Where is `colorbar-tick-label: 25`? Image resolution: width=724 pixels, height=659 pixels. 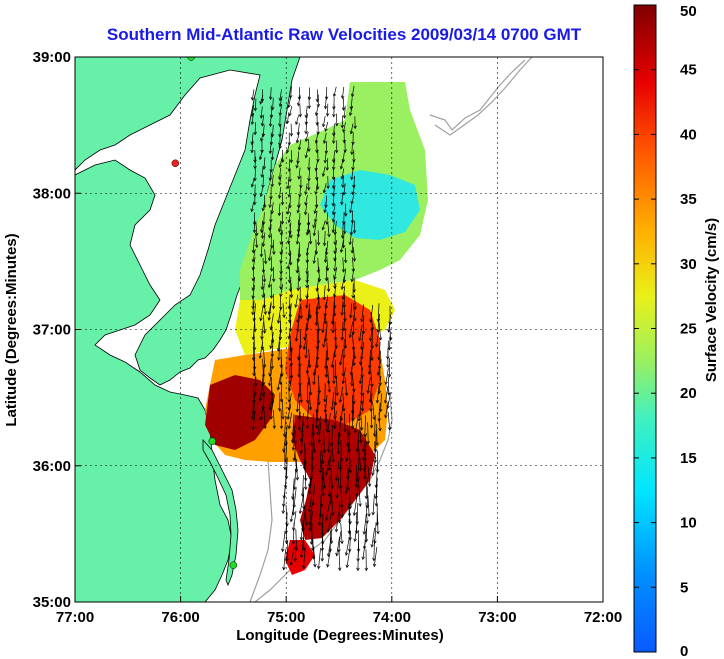
colorbar-tick-label: 25 is located at coordinates (688, 329).